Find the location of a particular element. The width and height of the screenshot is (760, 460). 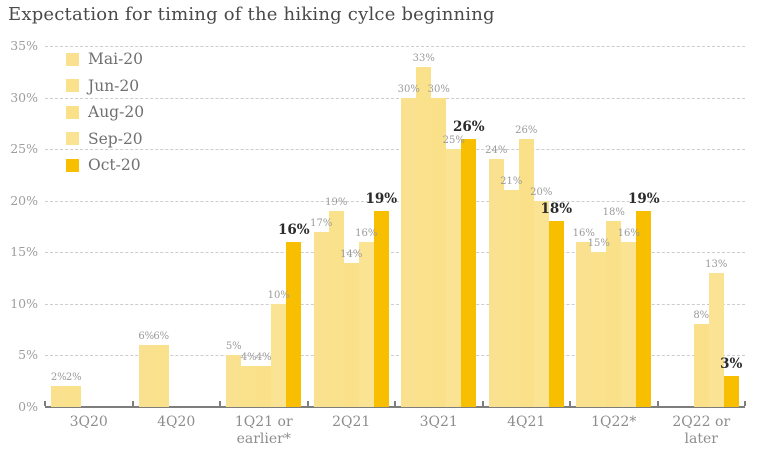

bar-value-label-Aug-20-2Q22-or-later: 8% is located at coordinates (701, 316).